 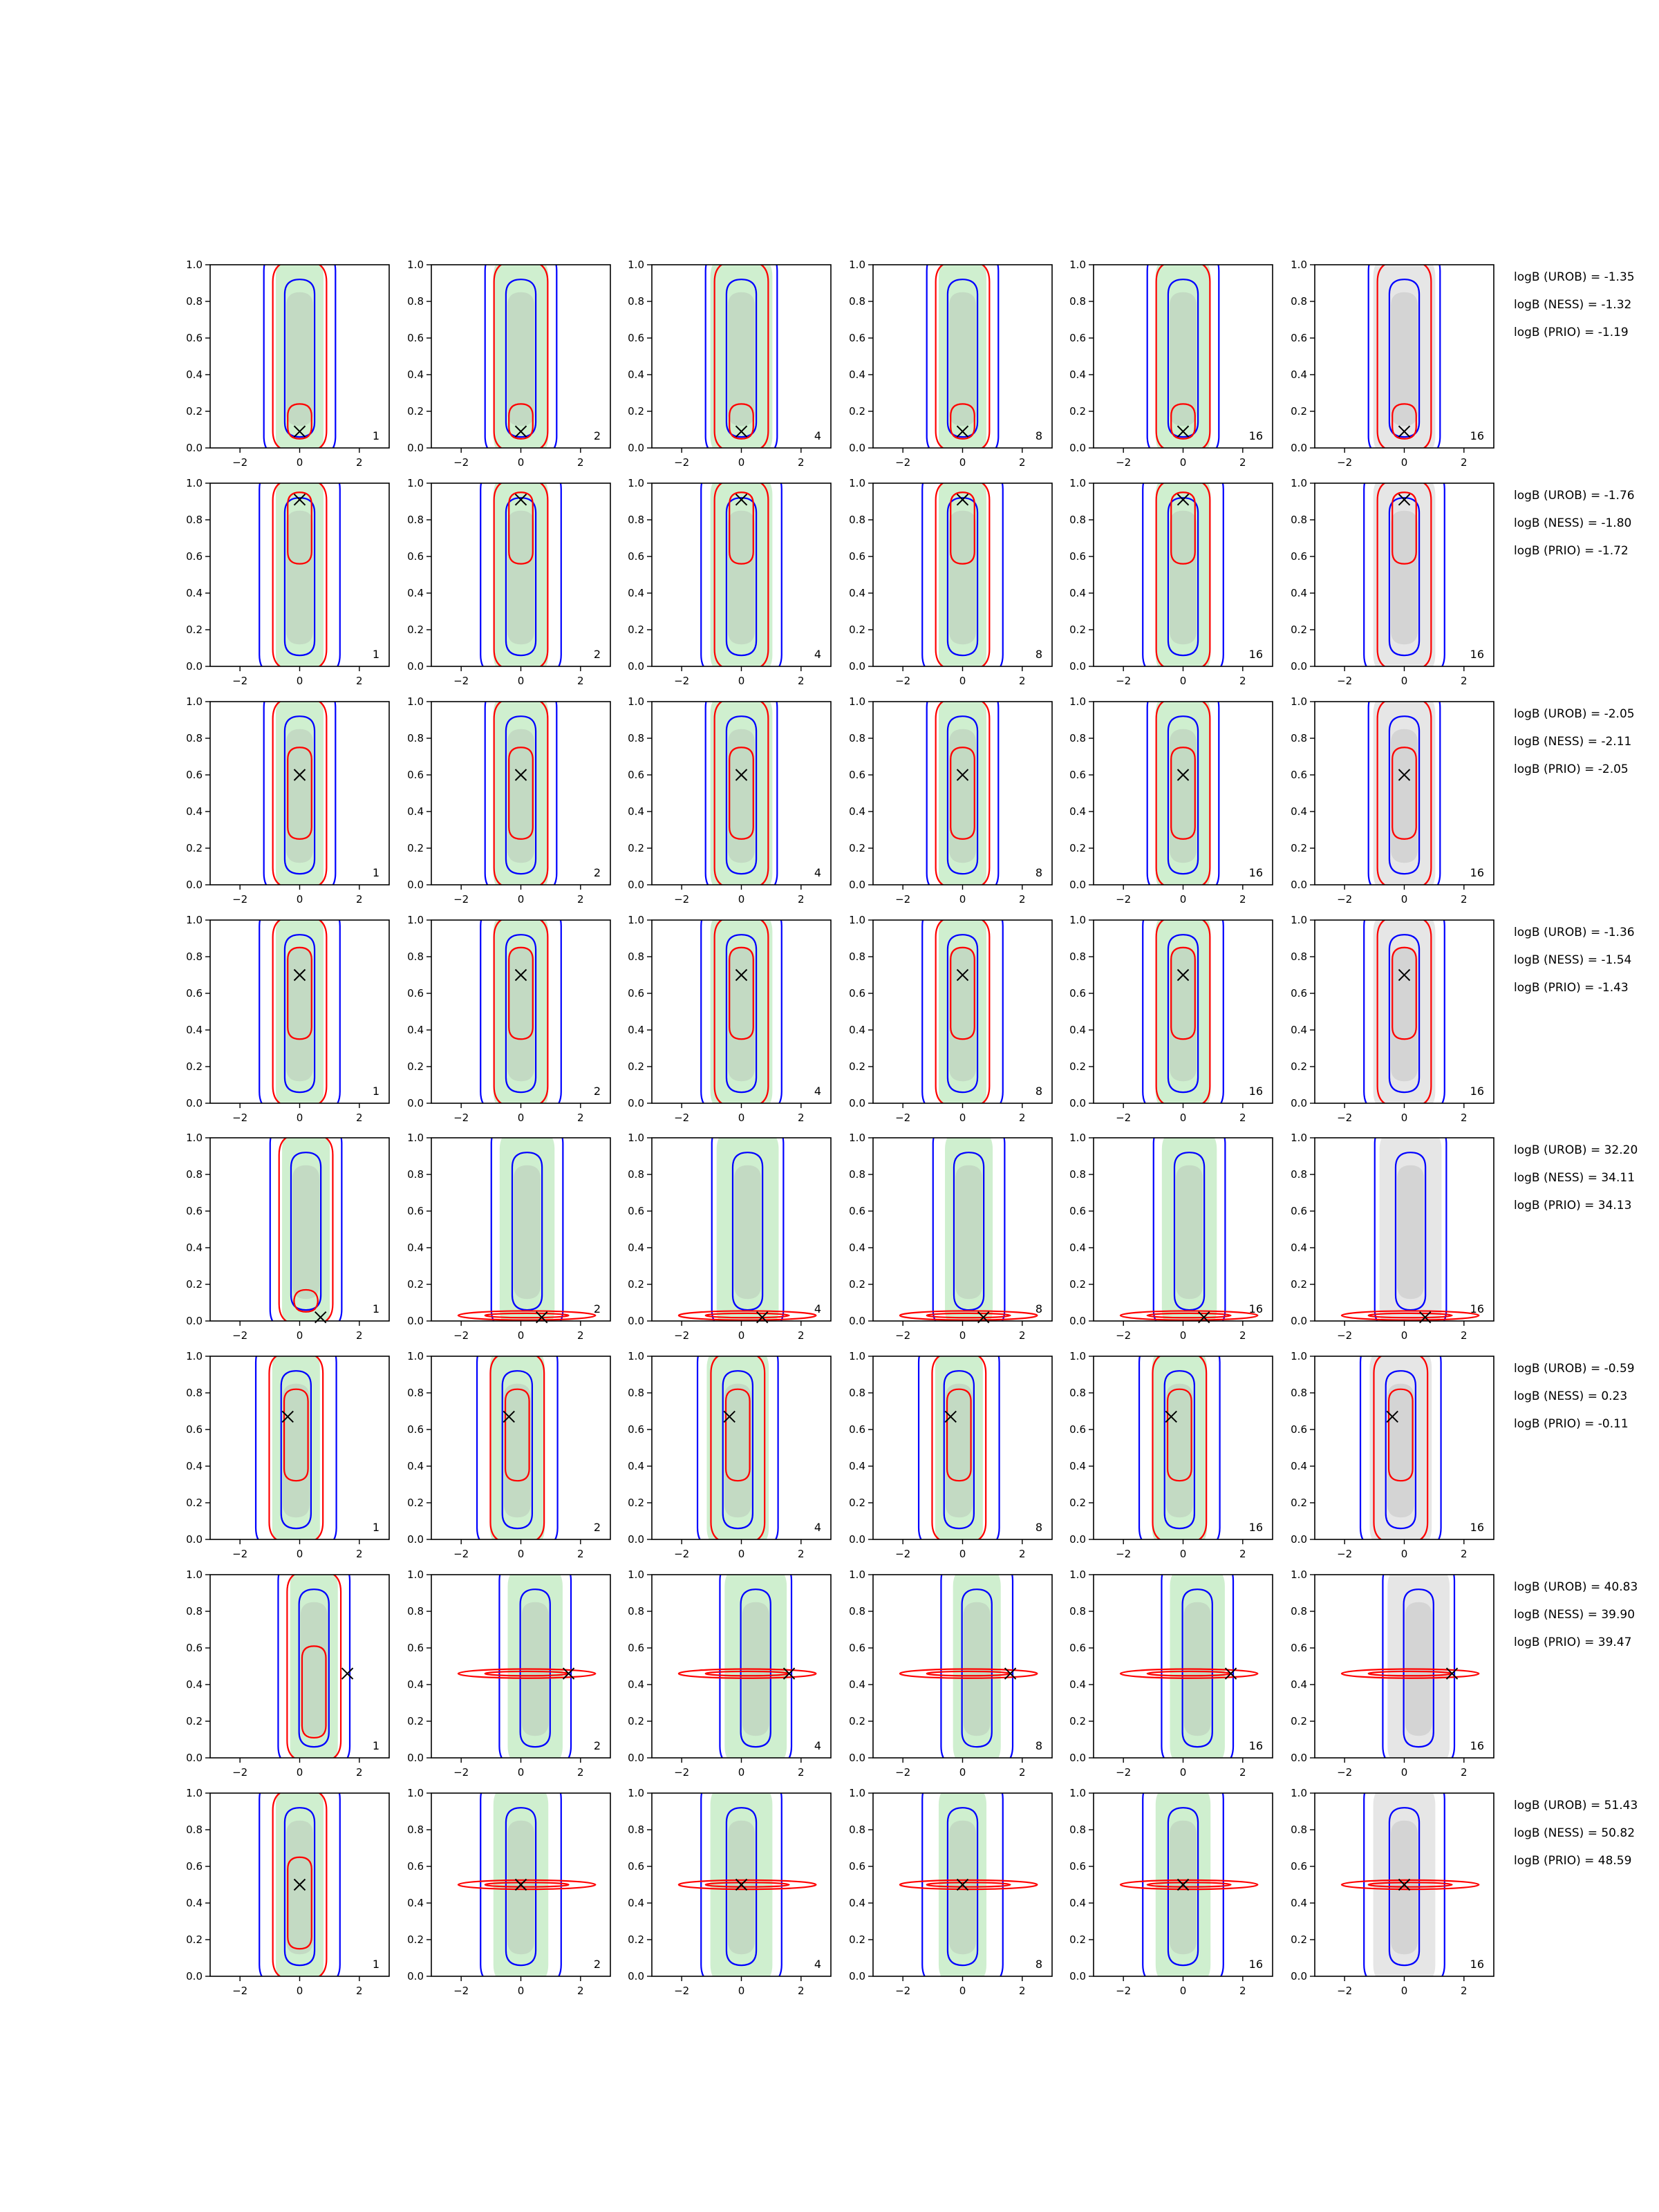 I want to click on subplot: −2 0 2 0.0 0.2 0.4 0.6 0.8 1.0 2, so click(x=509, y=364).